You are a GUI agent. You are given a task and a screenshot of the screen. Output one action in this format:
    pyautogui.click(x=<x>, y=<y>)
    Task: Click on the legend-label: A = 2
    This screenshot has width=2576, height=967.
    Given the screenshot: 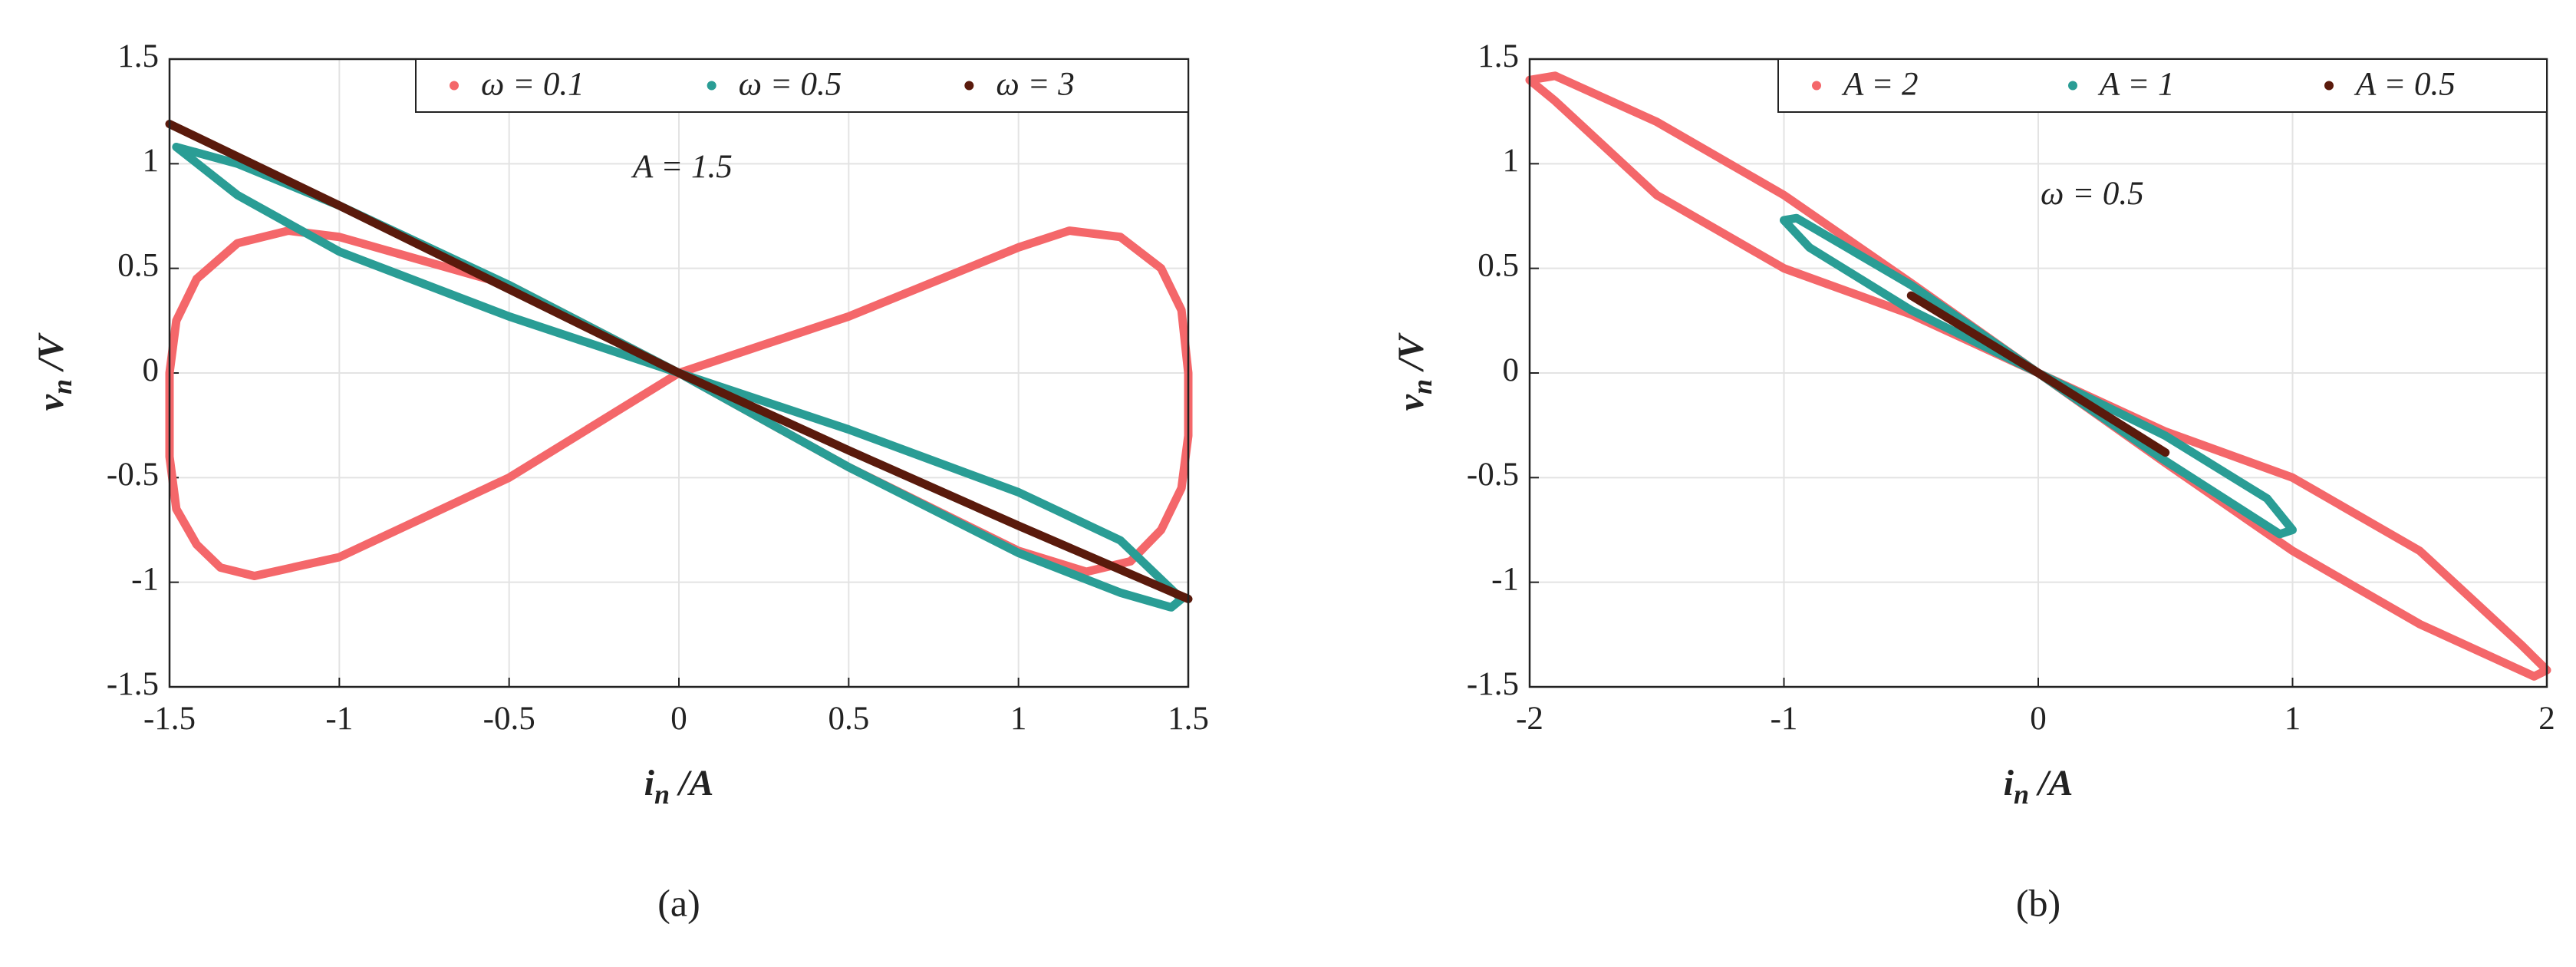 What is the action you would take?
    pyautogui.click(x=1880, y=84)
    